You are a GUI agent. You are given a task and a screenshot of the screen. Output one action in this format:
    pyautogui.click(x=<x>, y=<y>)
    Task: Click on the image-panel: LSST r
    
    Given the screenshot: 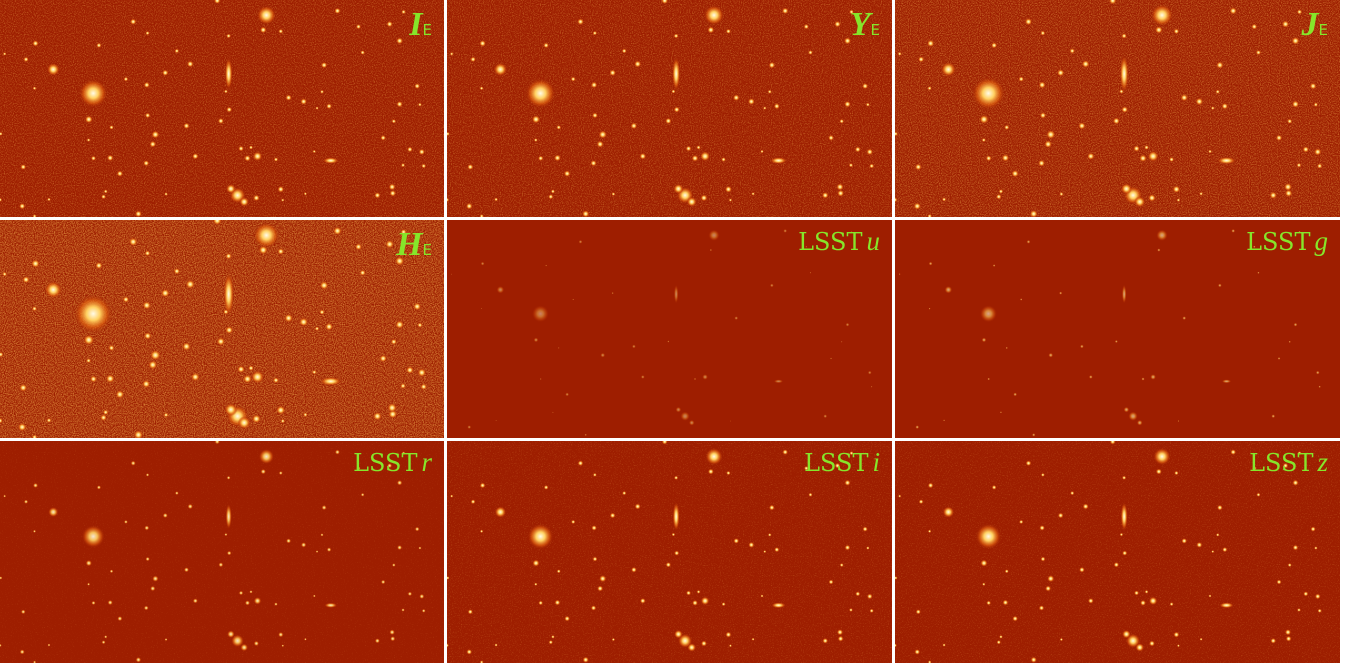 What is the action you would take?
    pyautogui.click(x=222, y=552)
    